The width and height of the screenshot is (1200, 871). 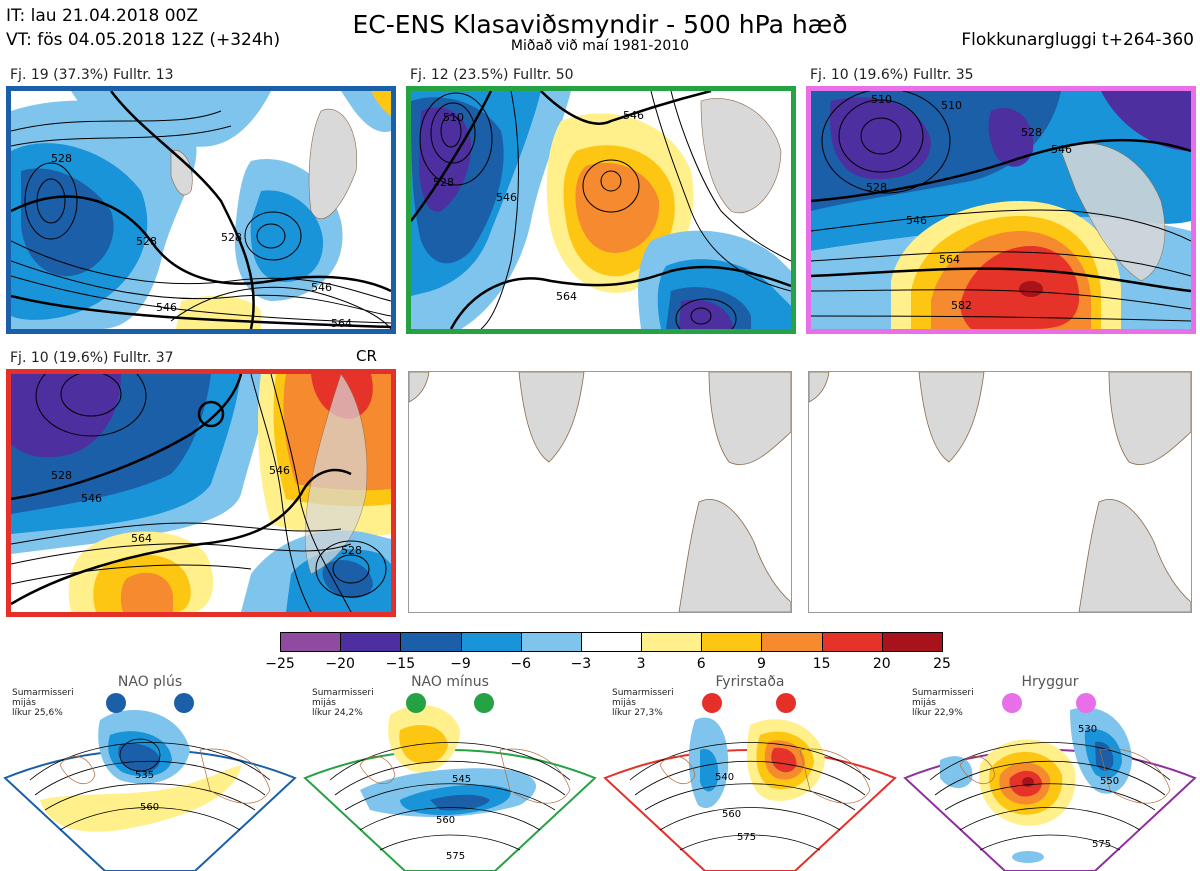 What do you see at coordinates (460, 664) in the screenshot?
I see `colorbar-tick-label: −9` at bounding box center [460, 664].